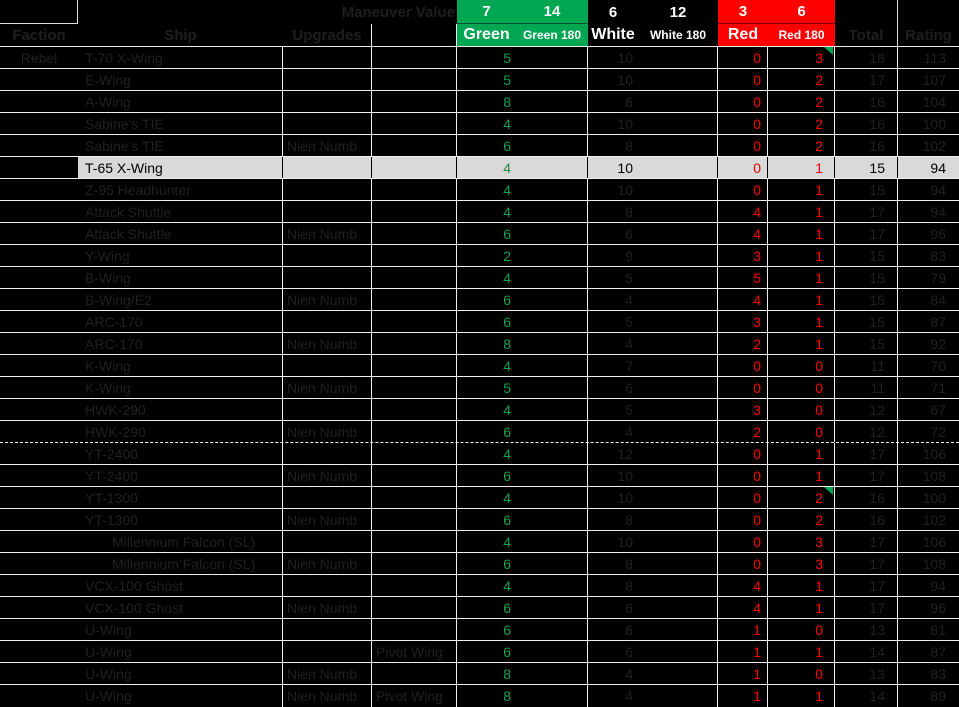  Describe the element at coordinates (743, 585) in the screenshot. I see `cell-red: 4` at that location.